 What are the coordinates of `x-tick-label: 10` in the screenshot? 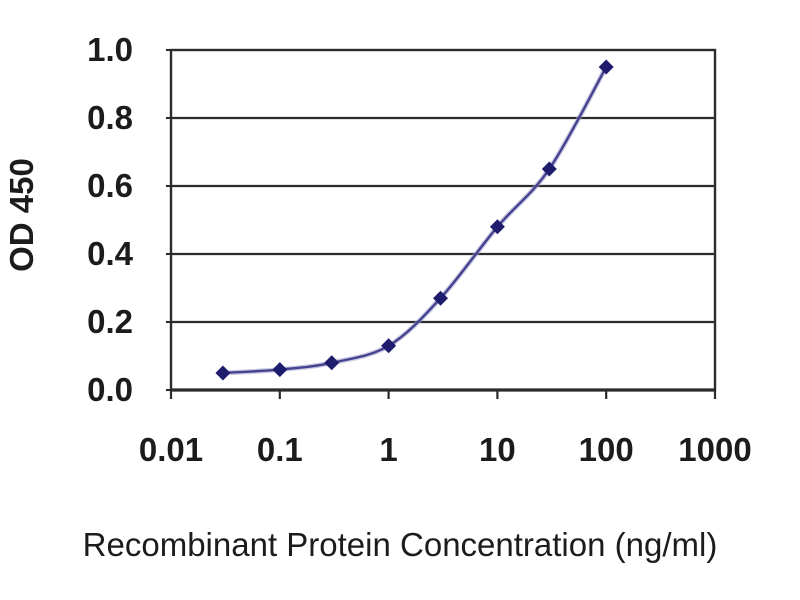 It's located at (497, 449).